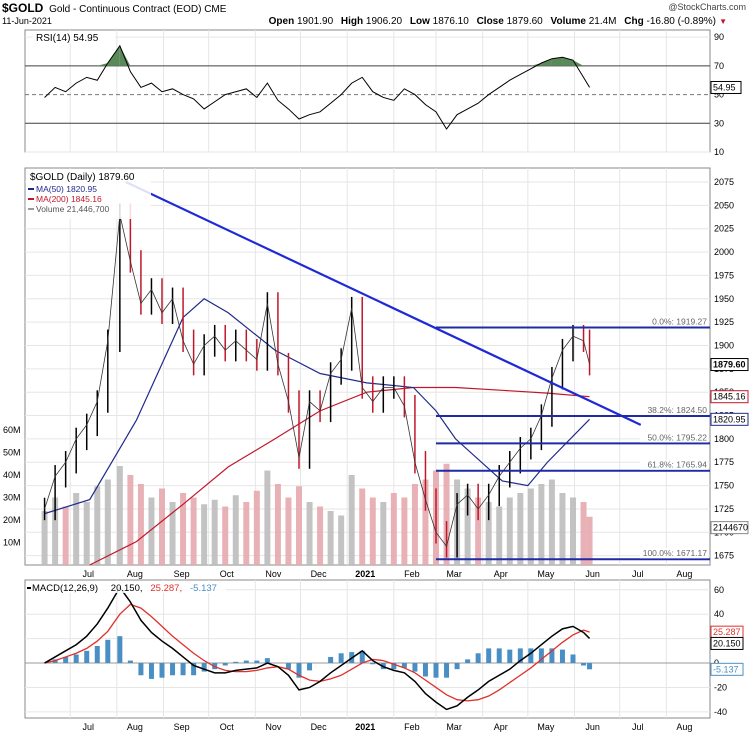  Describe the element at coordinates (88, 727) in the screenshot. I see `macd-x-tick-label: Jul` at that location.